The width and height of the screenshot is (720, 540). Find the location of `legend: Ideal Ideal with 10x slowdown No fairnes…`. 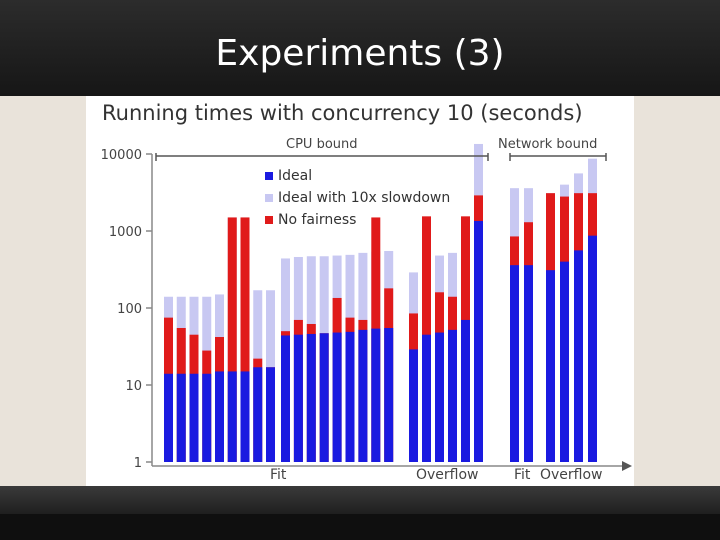

legend: Ideal Ideal with 10x slowdown No fairnes… is located at coordinates (357, 198).